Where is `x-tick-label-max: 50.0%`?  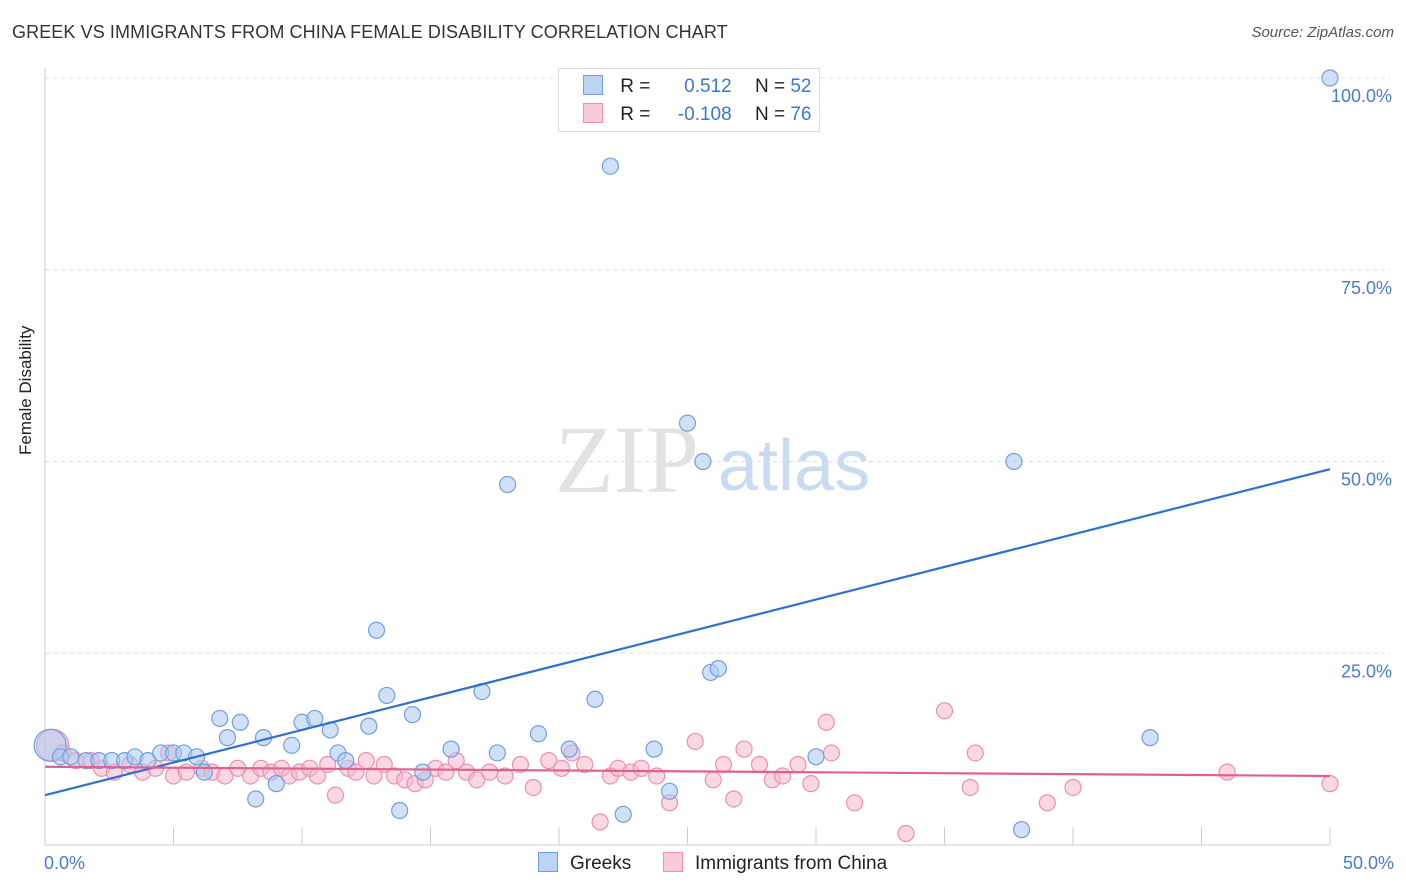
x-tick-label-max: 50.0% is located at coordinates (1368, 863).